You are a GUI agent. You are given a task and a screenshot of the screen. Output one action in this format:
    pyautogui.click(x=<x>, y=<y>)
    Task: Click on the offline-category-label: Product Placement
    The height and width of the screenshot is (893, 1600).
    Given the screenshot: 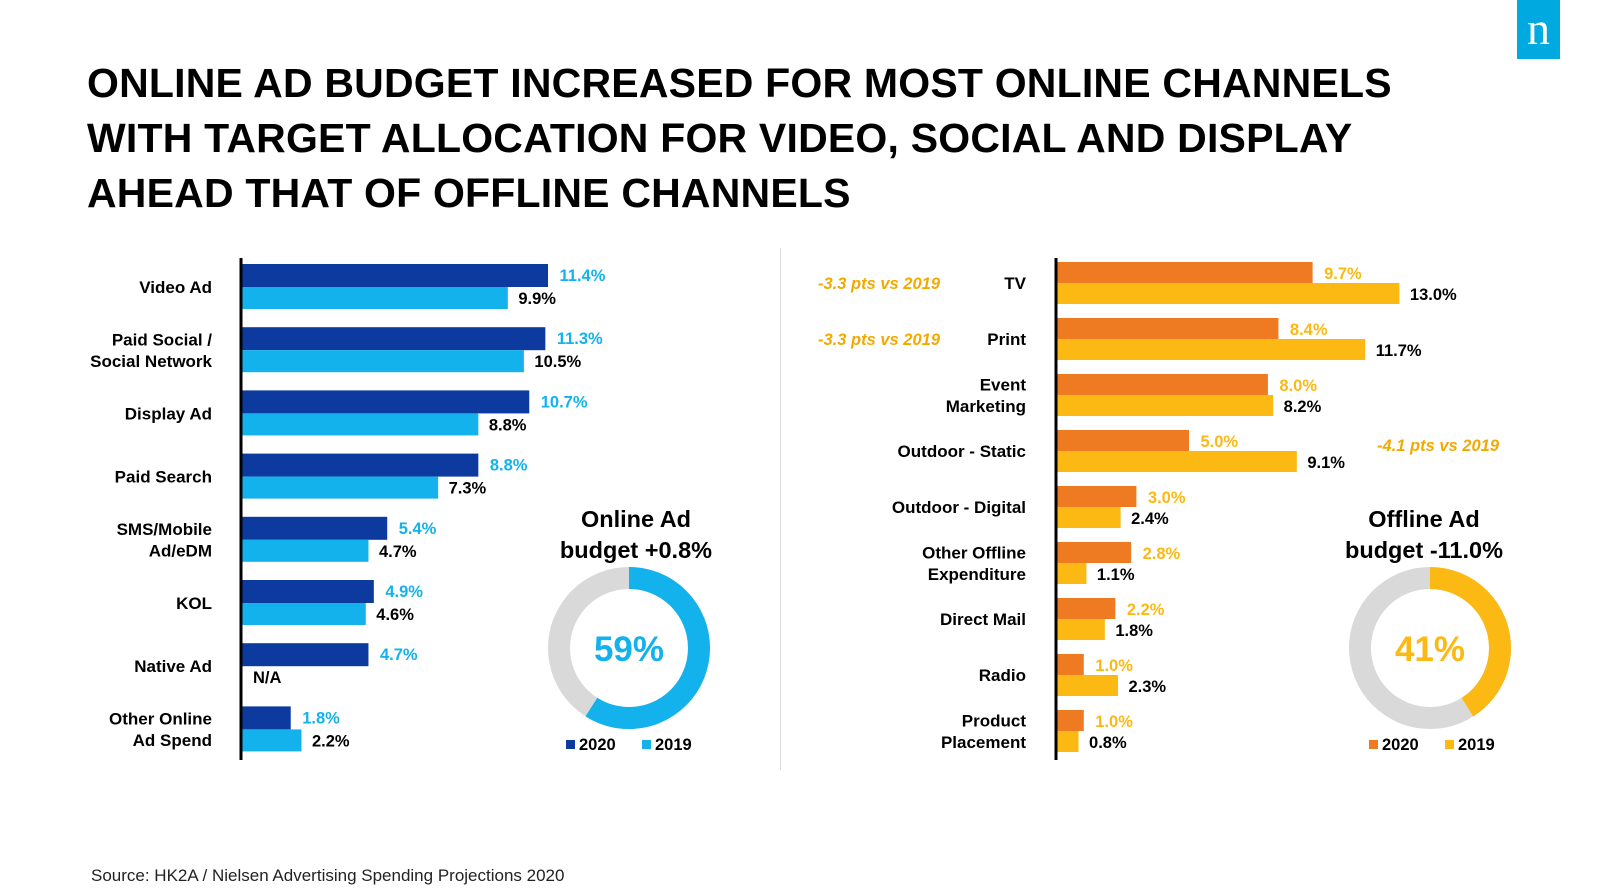 What is the action you would take?
    pyautogui.click(x=983, y=731)
    